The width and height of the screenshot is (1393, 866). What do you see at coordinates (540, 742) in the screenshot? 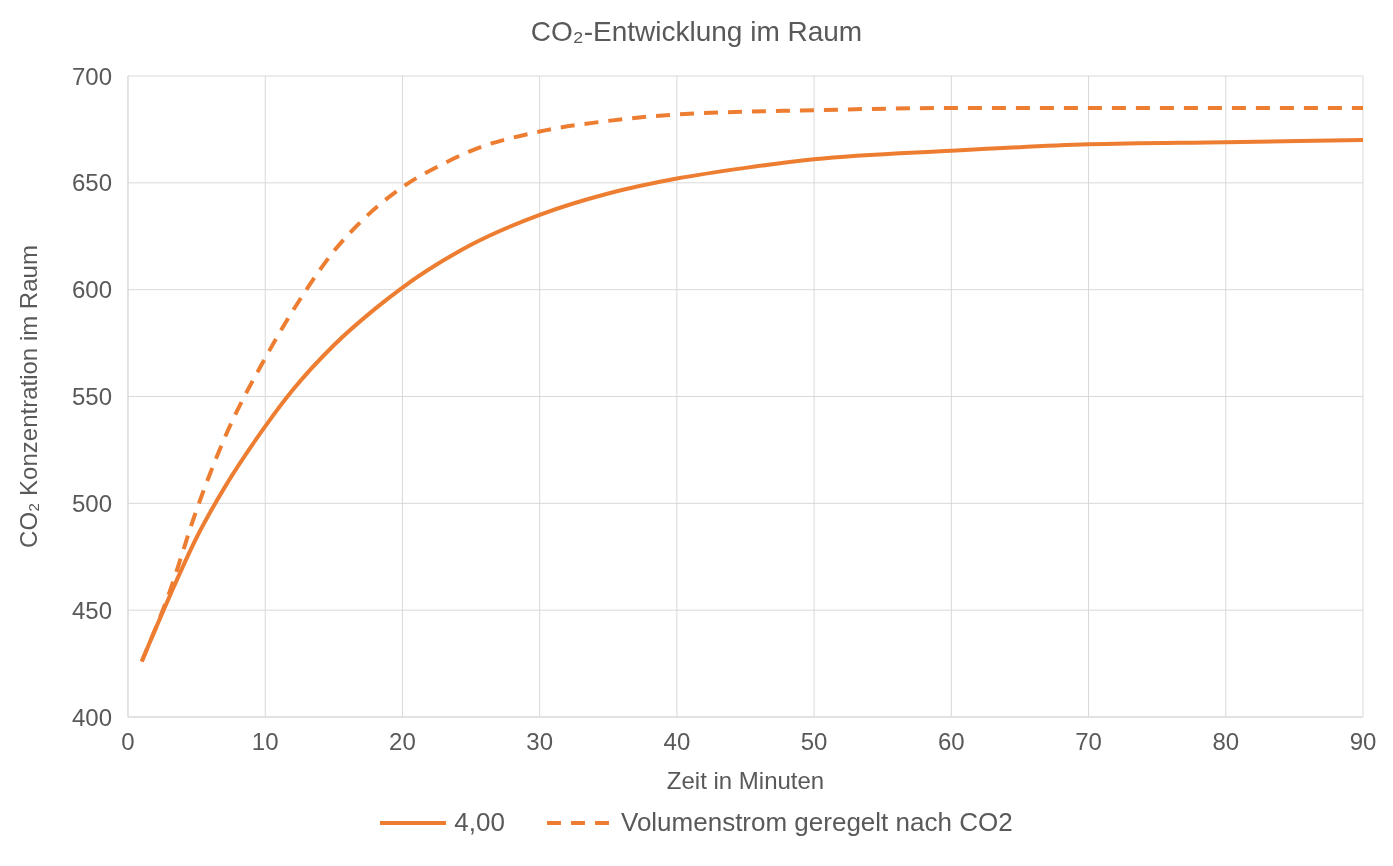
I see `x-tick-label: 30` at bounding box center [540, 742].